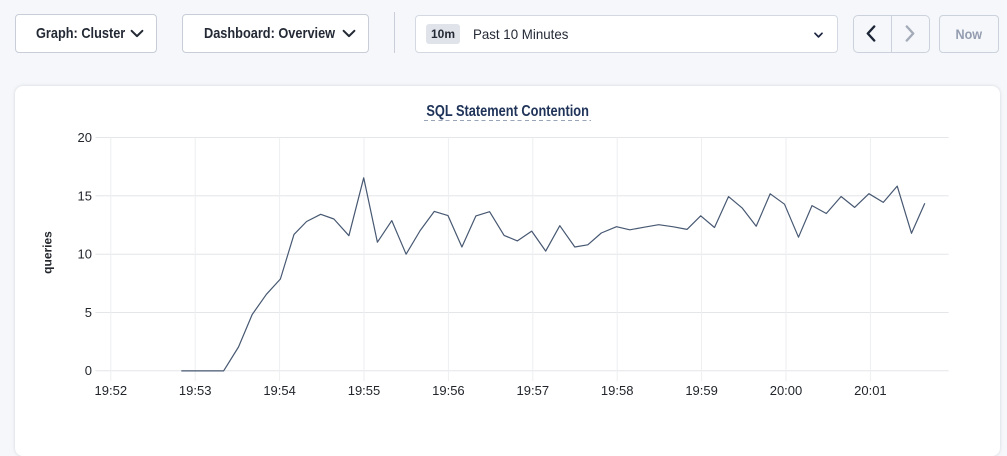  What do you see at coordinates (48, 252) in the screenshot?
I see `svg-text: queries` at bounding box center [48, 252].